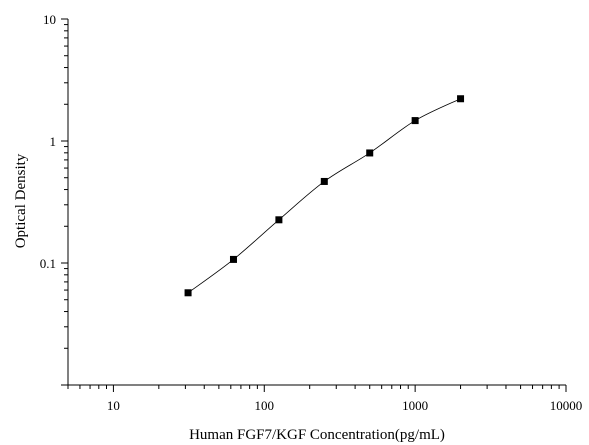 The image size is (589, 445). What do you see at coordinates (566, 405) in the screenshot?
I see `x-tick-label: 10000` at bounding box center [566, 405].